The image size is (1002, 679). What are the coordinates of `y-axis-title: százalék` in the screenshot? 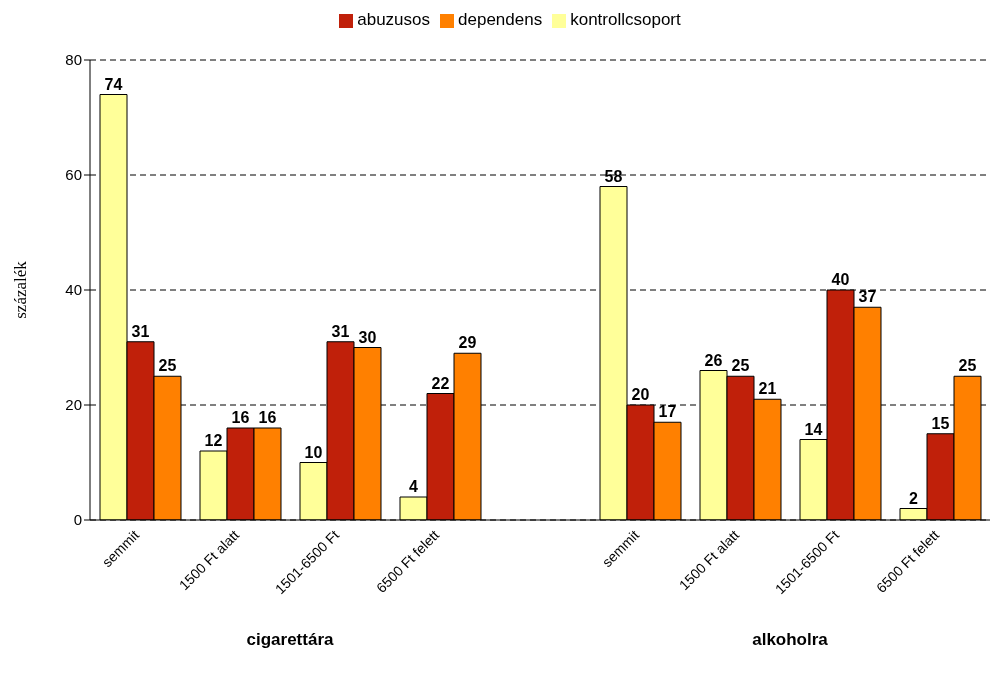 It's located at (21, 289).